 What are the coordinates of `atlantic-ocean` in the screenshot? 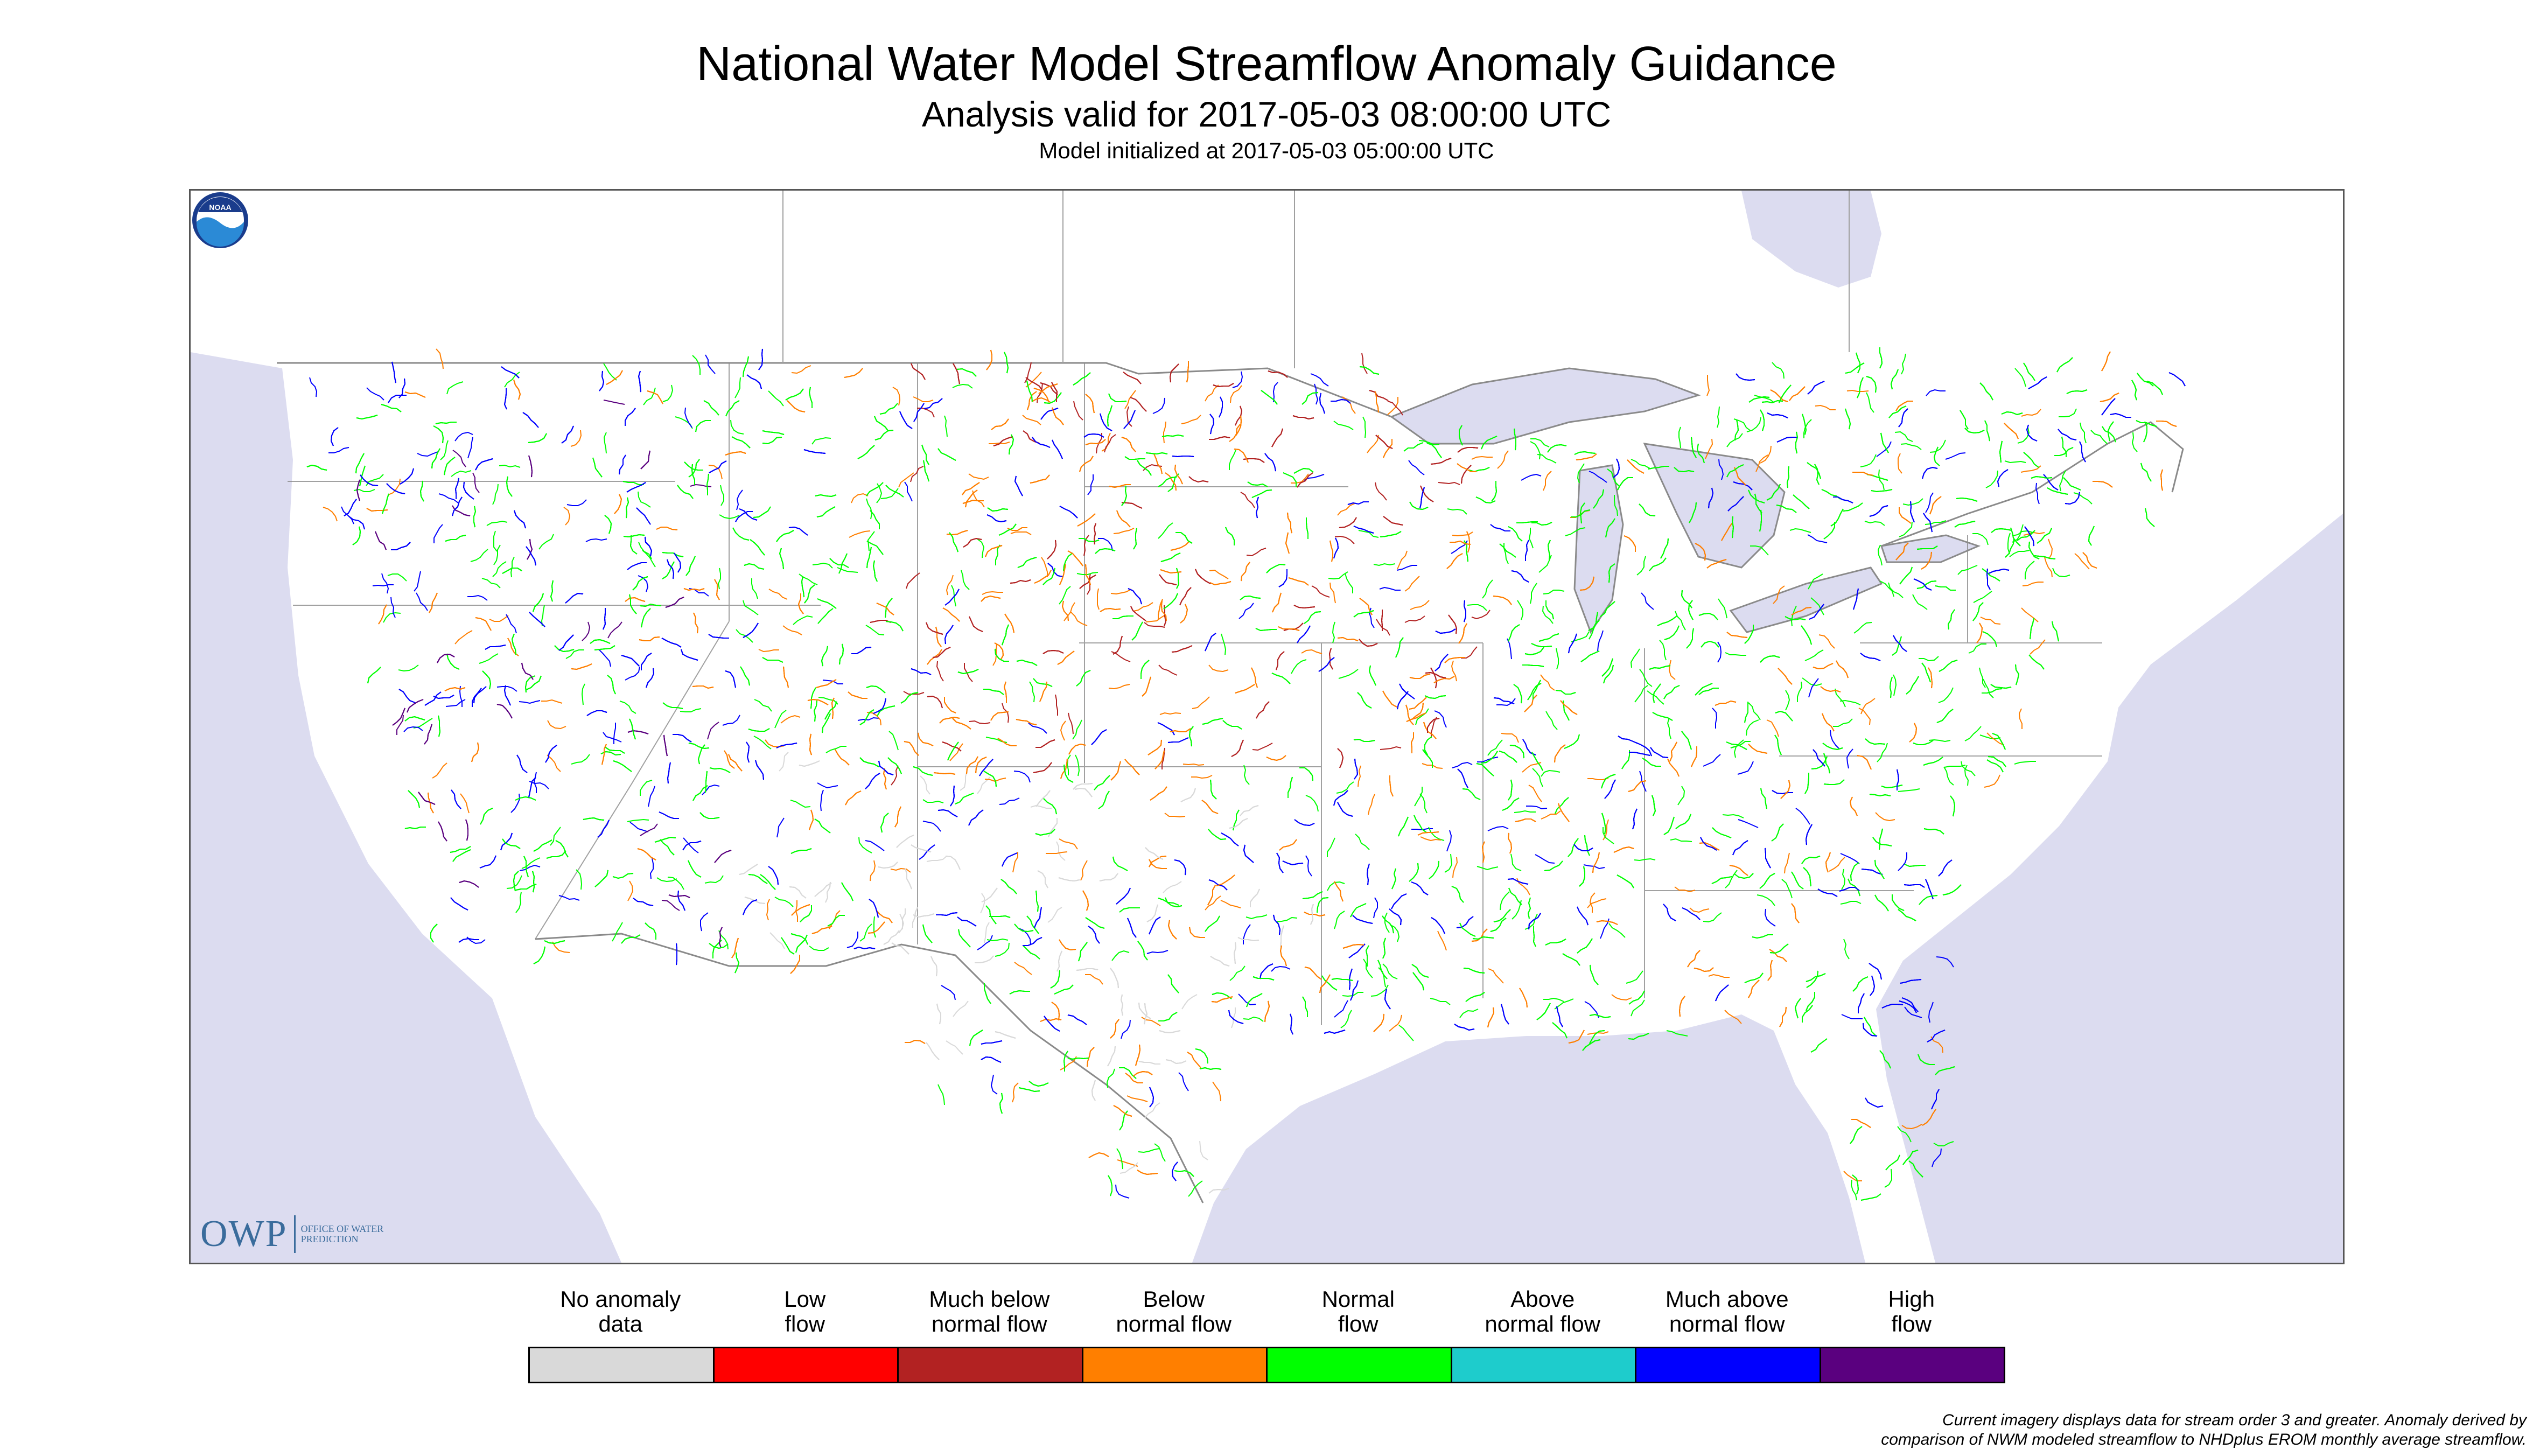 It's located at (2109, 888).